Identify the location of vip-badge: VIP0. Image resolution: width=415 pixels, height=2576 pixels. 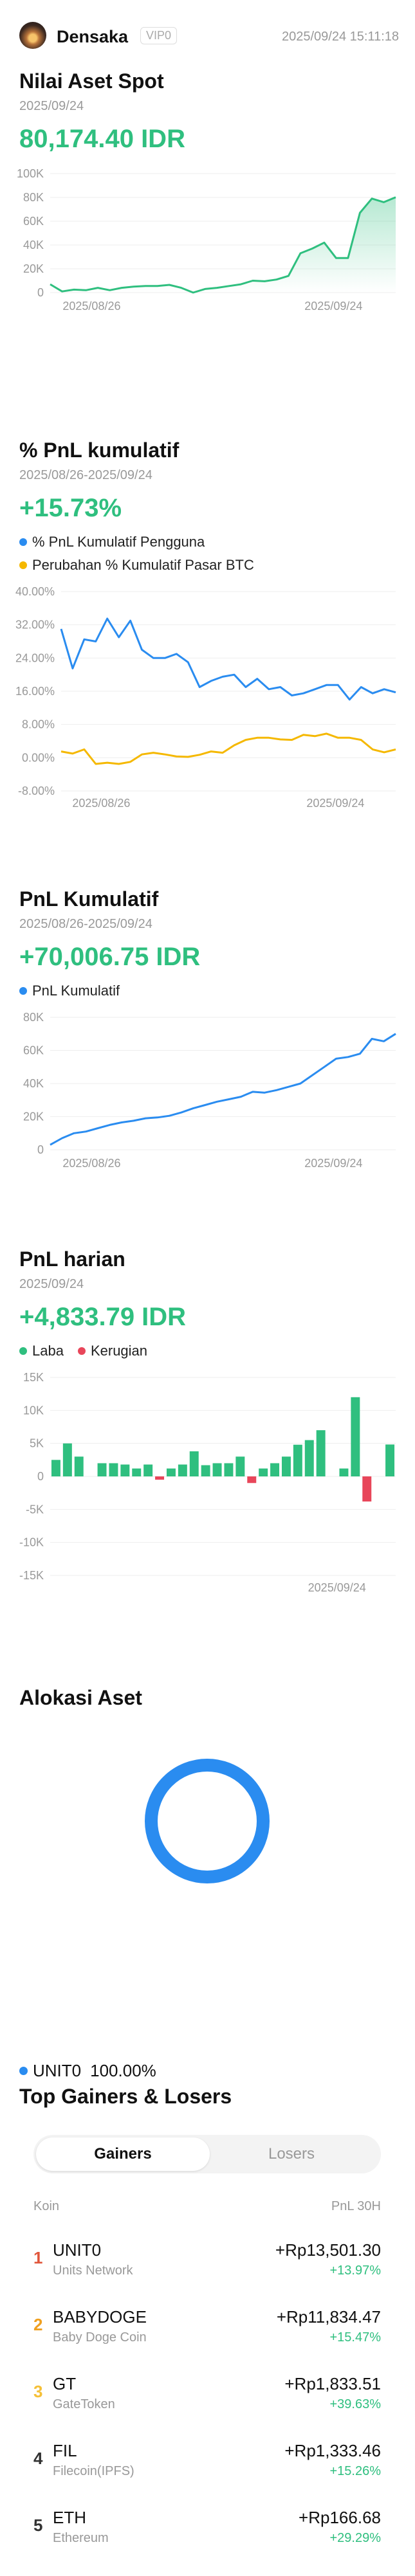
(159, 35).